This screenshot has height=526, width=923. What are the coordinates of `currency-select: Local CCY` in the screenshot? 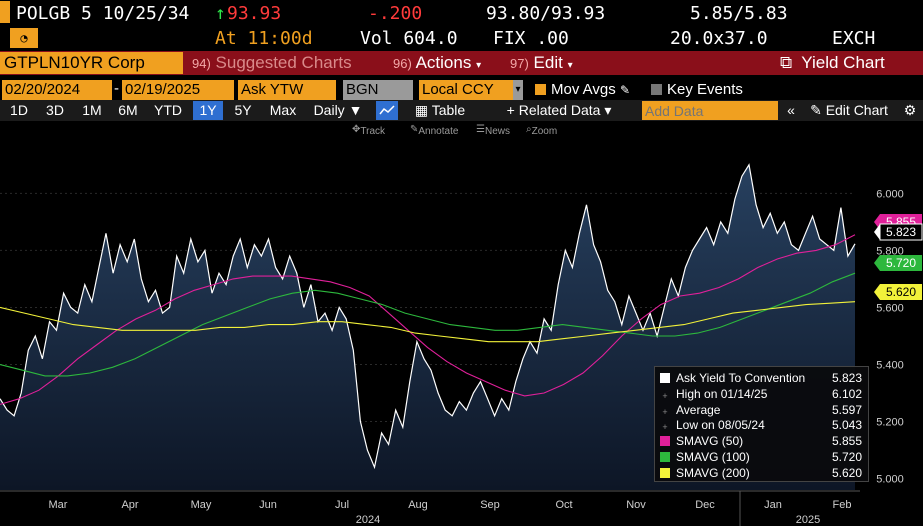 It's located at (467, 90).